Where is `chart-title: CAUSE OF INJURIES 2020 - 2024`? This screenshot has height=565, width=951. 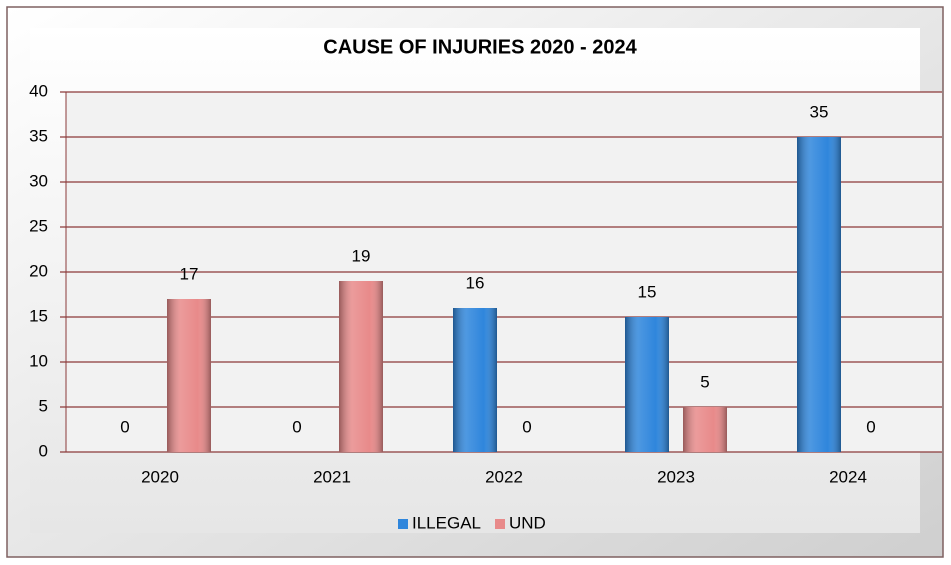
chart-title: CAUSE OF INJURIES 2020 - 2024 is located at coordinates (480, 47).